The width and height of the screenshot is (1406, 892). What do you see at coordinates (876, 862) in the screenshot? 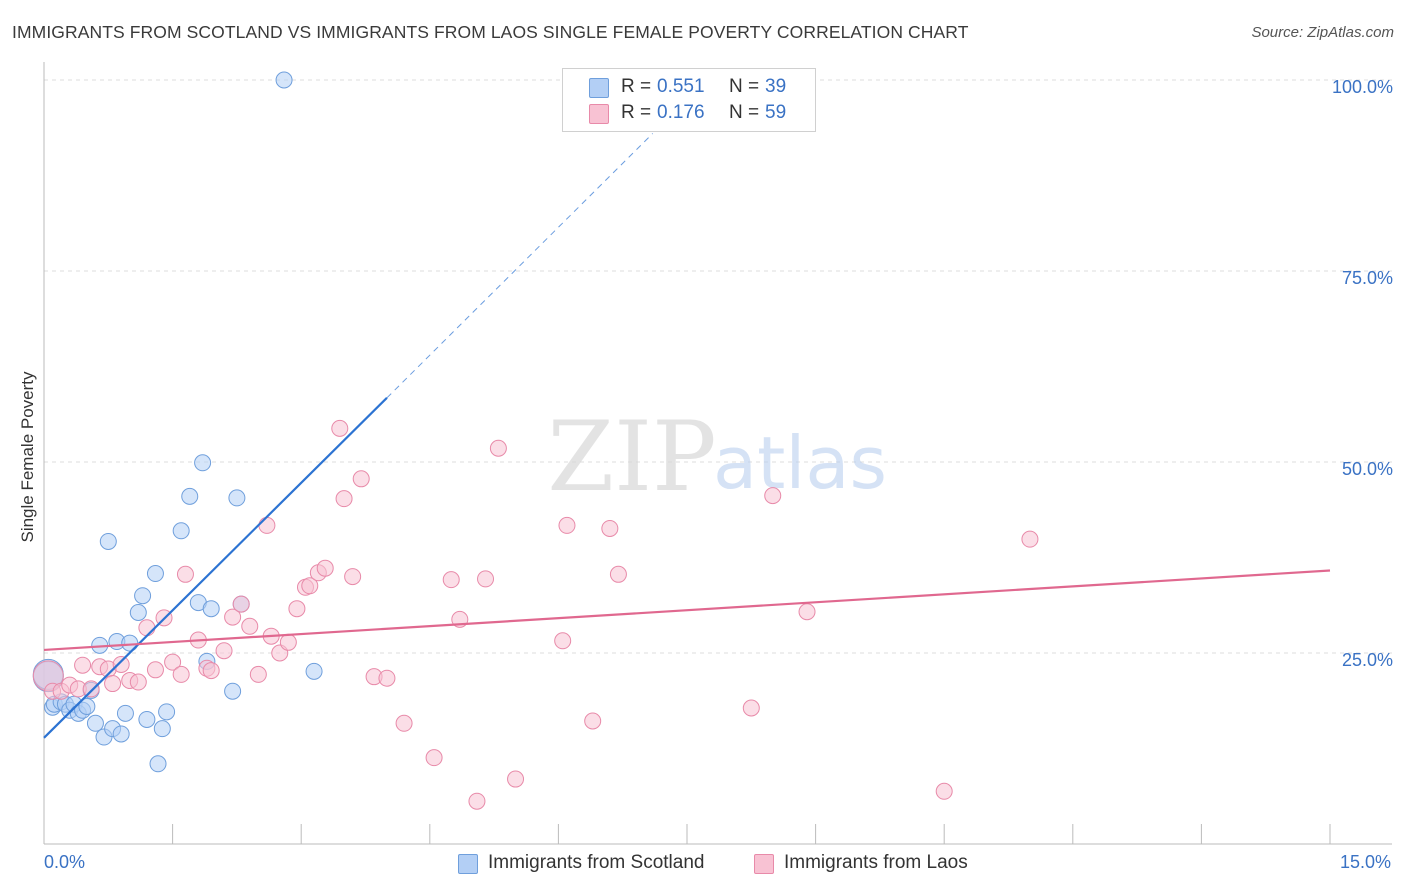
I see `legend-label: Immigrants from Laos` at bounding box center [876, 862].